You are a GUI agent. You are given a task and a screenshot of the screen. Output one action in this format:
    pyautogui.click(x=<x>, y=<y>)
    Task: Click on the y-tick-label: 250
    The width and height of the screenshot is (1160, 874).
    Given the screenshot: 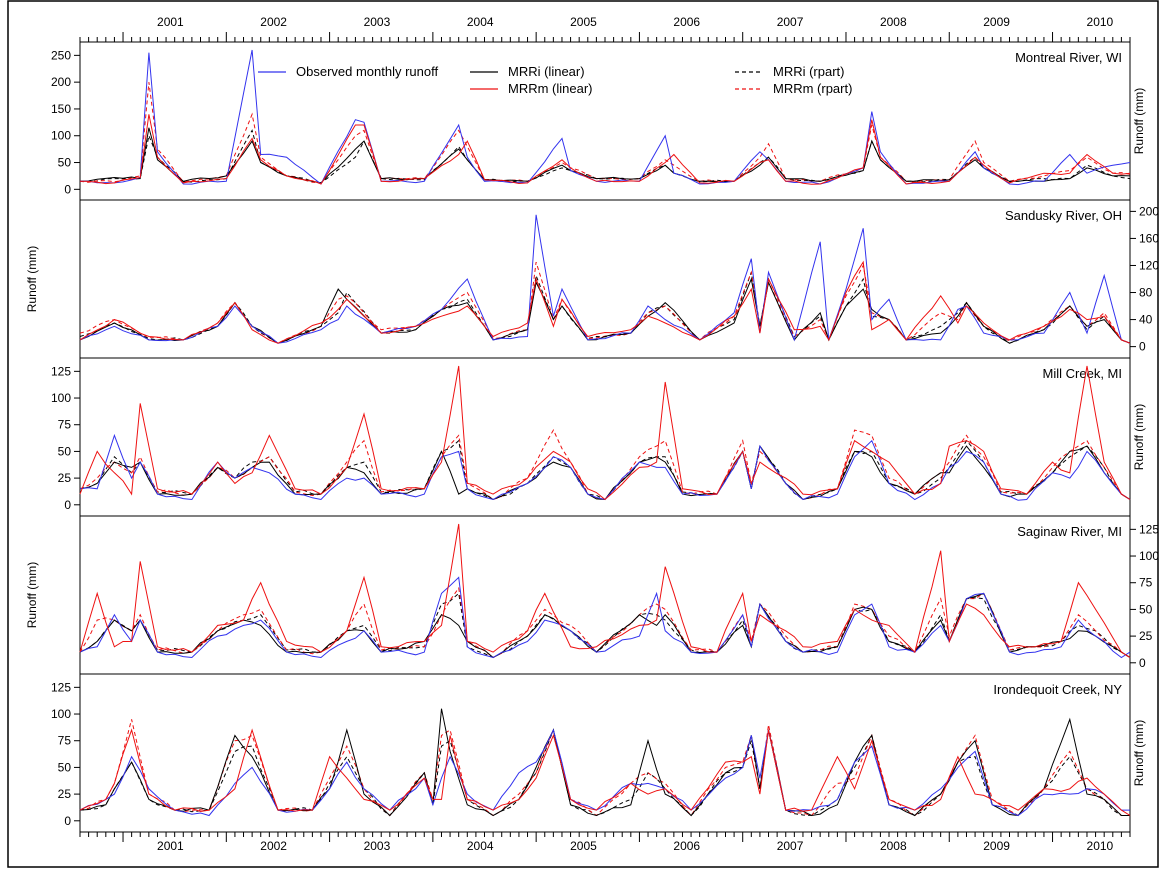 What is the action you would take?
    pyautogui.click(x=61, y=55)
    